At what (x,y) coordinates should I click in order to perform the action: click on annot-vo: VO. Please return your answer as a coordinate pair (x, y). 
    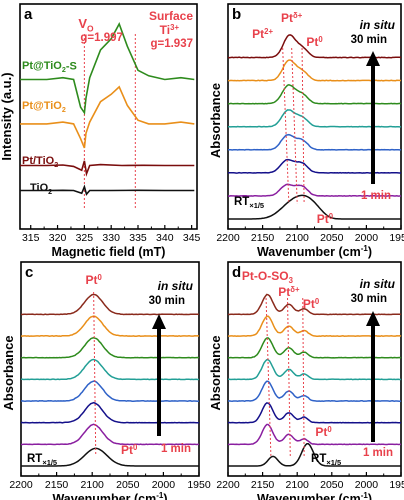
    Looking at the image, I should click on (86, 24).